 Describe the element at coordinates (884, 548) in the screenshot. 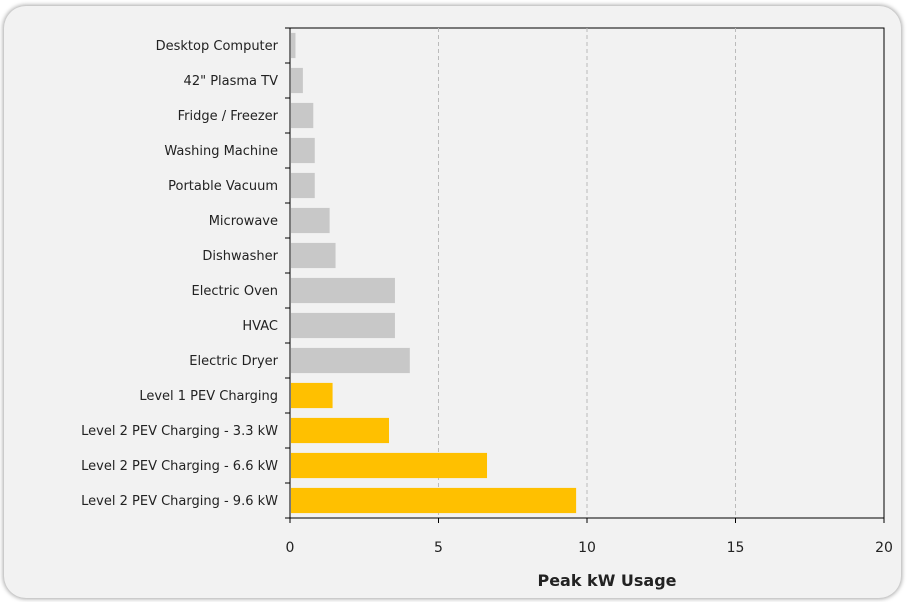

I see `x-tick-label-20: 20` at that location.